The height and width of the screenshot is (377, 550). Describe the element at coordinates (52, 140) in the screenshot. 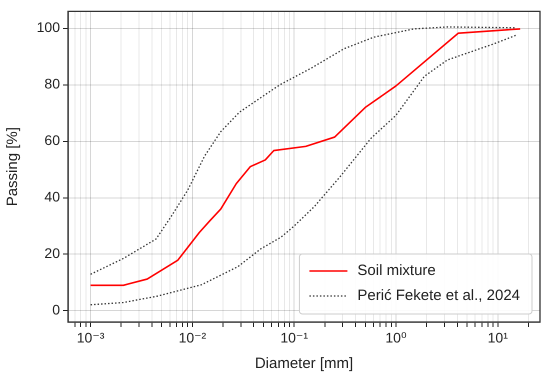

I see `y-tick-label: 60` at that location.